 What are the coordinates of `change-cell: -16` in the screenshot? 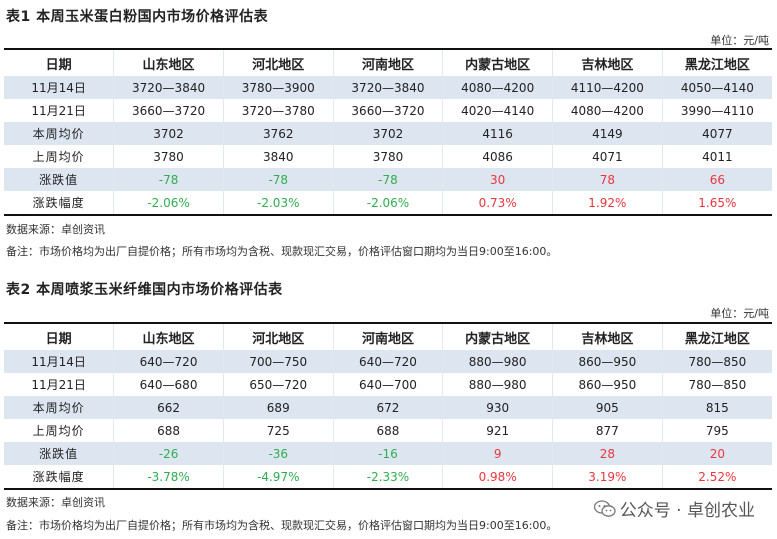 It's located at (388, 453).